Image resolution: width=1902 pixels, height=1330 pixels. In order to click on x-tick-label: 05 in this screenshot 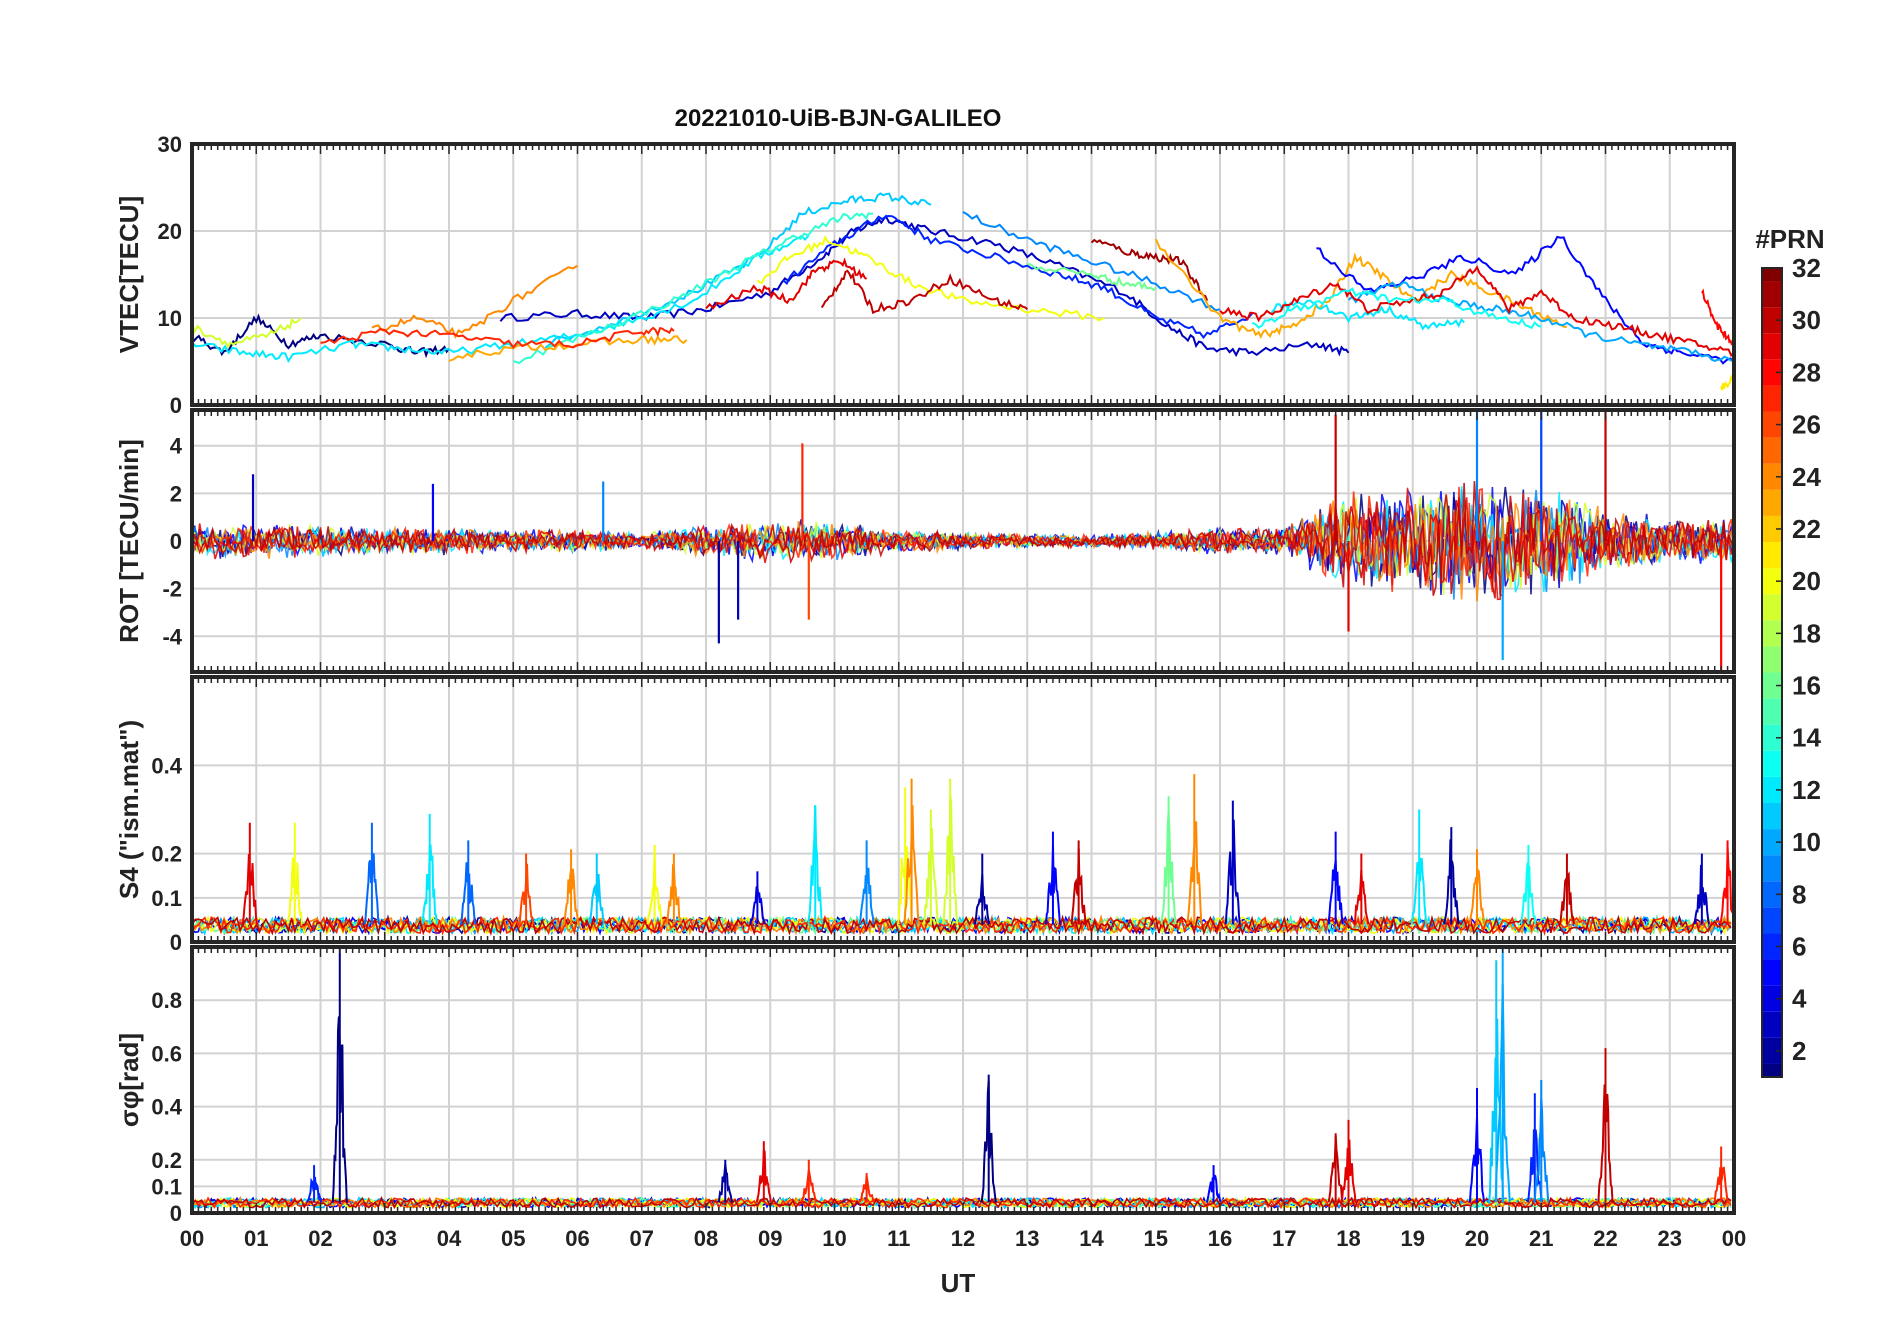, I will do `click(513, 1238)`.